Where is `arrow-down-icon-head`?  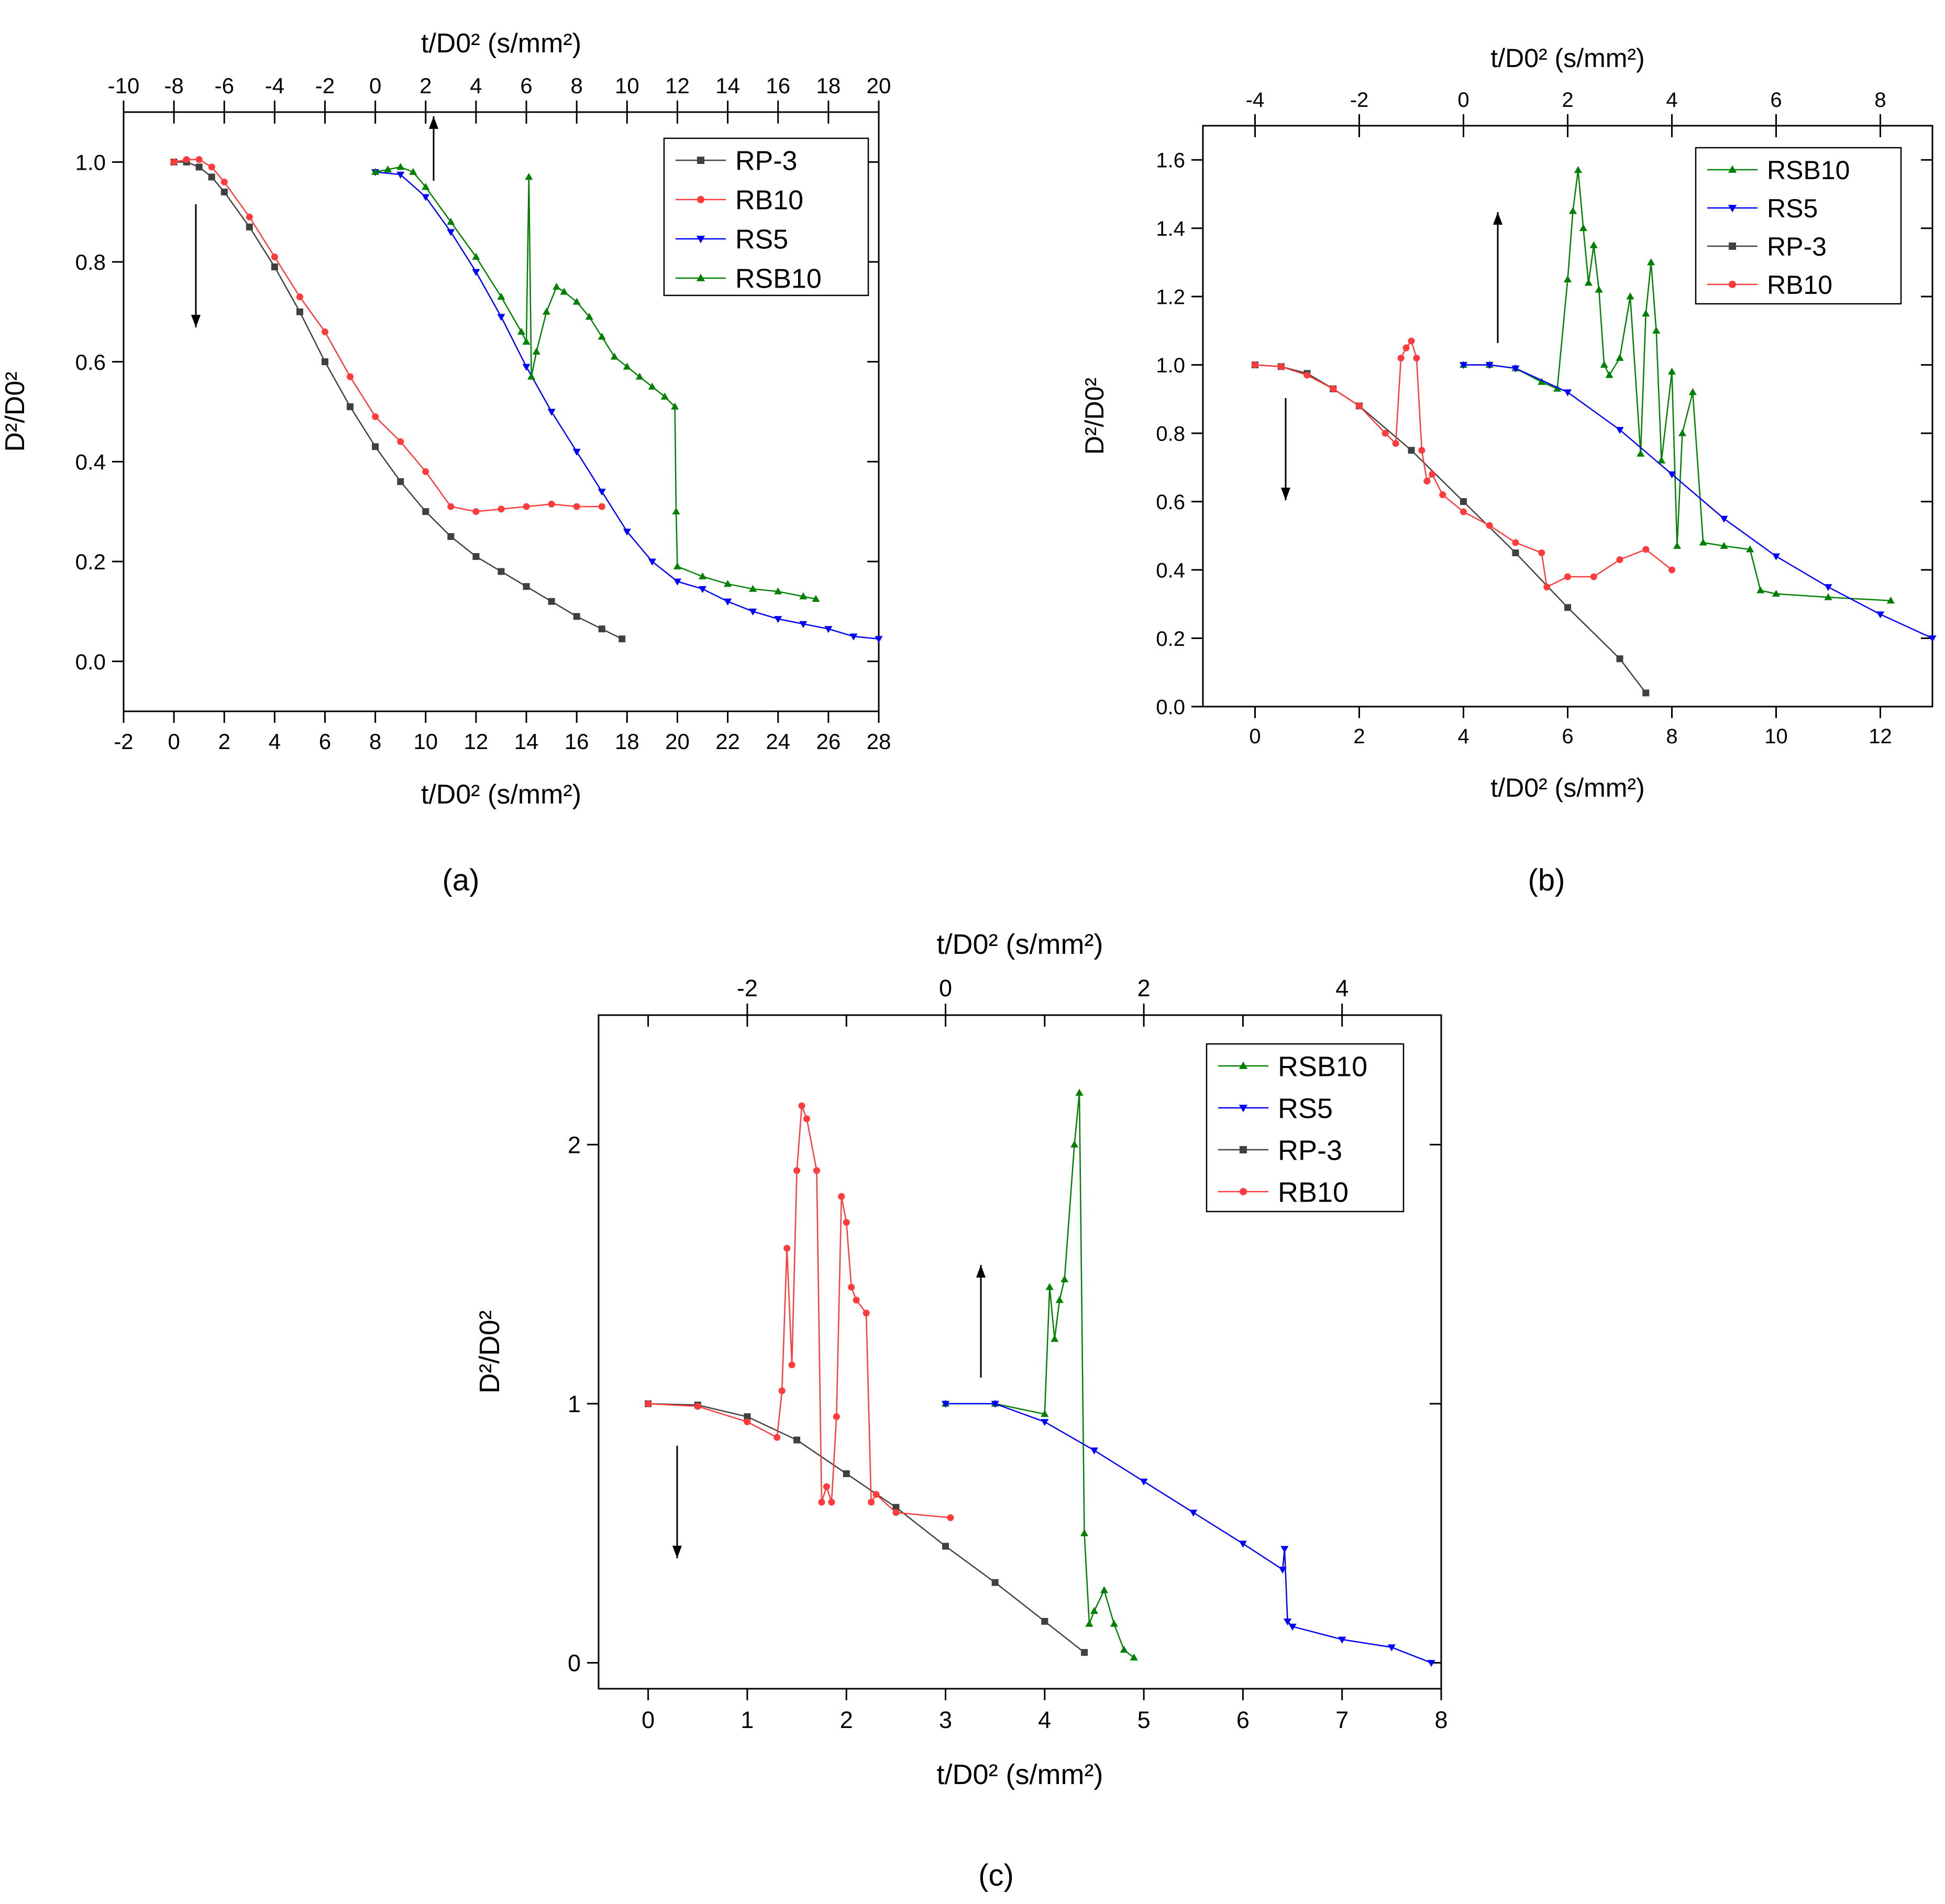
arrow-down-icon-head is located at coordinates (196, 321).